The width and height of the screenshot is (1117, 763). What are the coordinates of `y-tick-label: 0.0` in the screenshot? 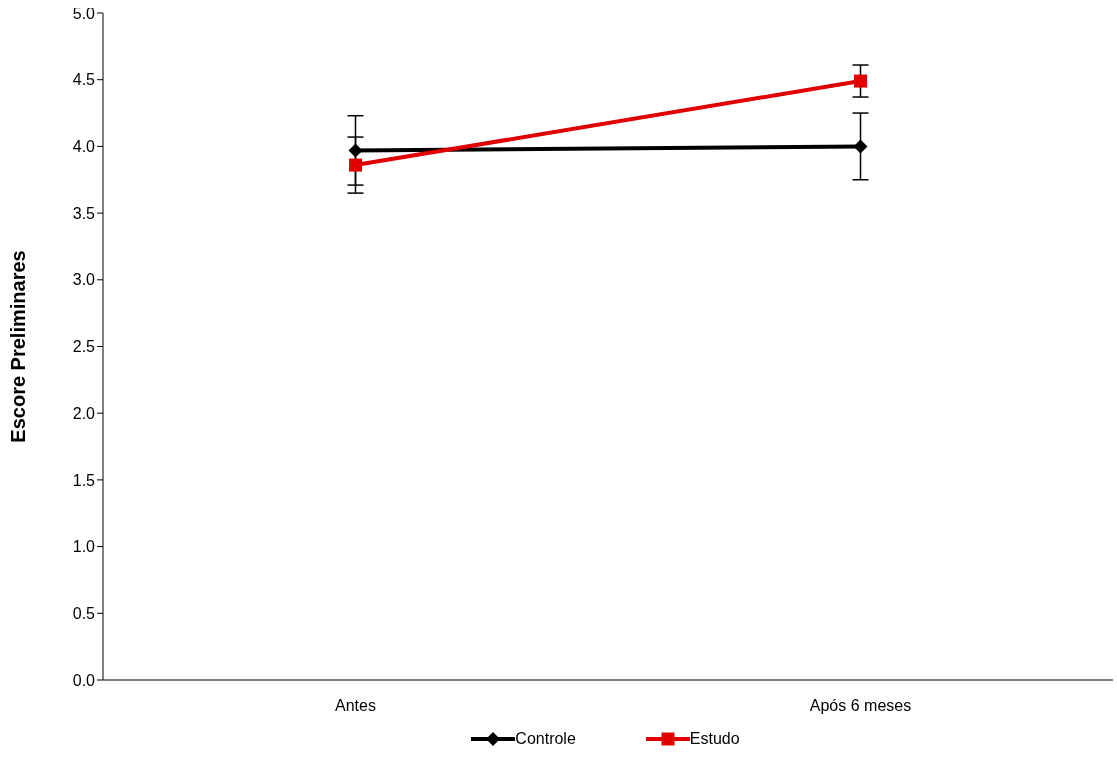 It's located at (84, 680).